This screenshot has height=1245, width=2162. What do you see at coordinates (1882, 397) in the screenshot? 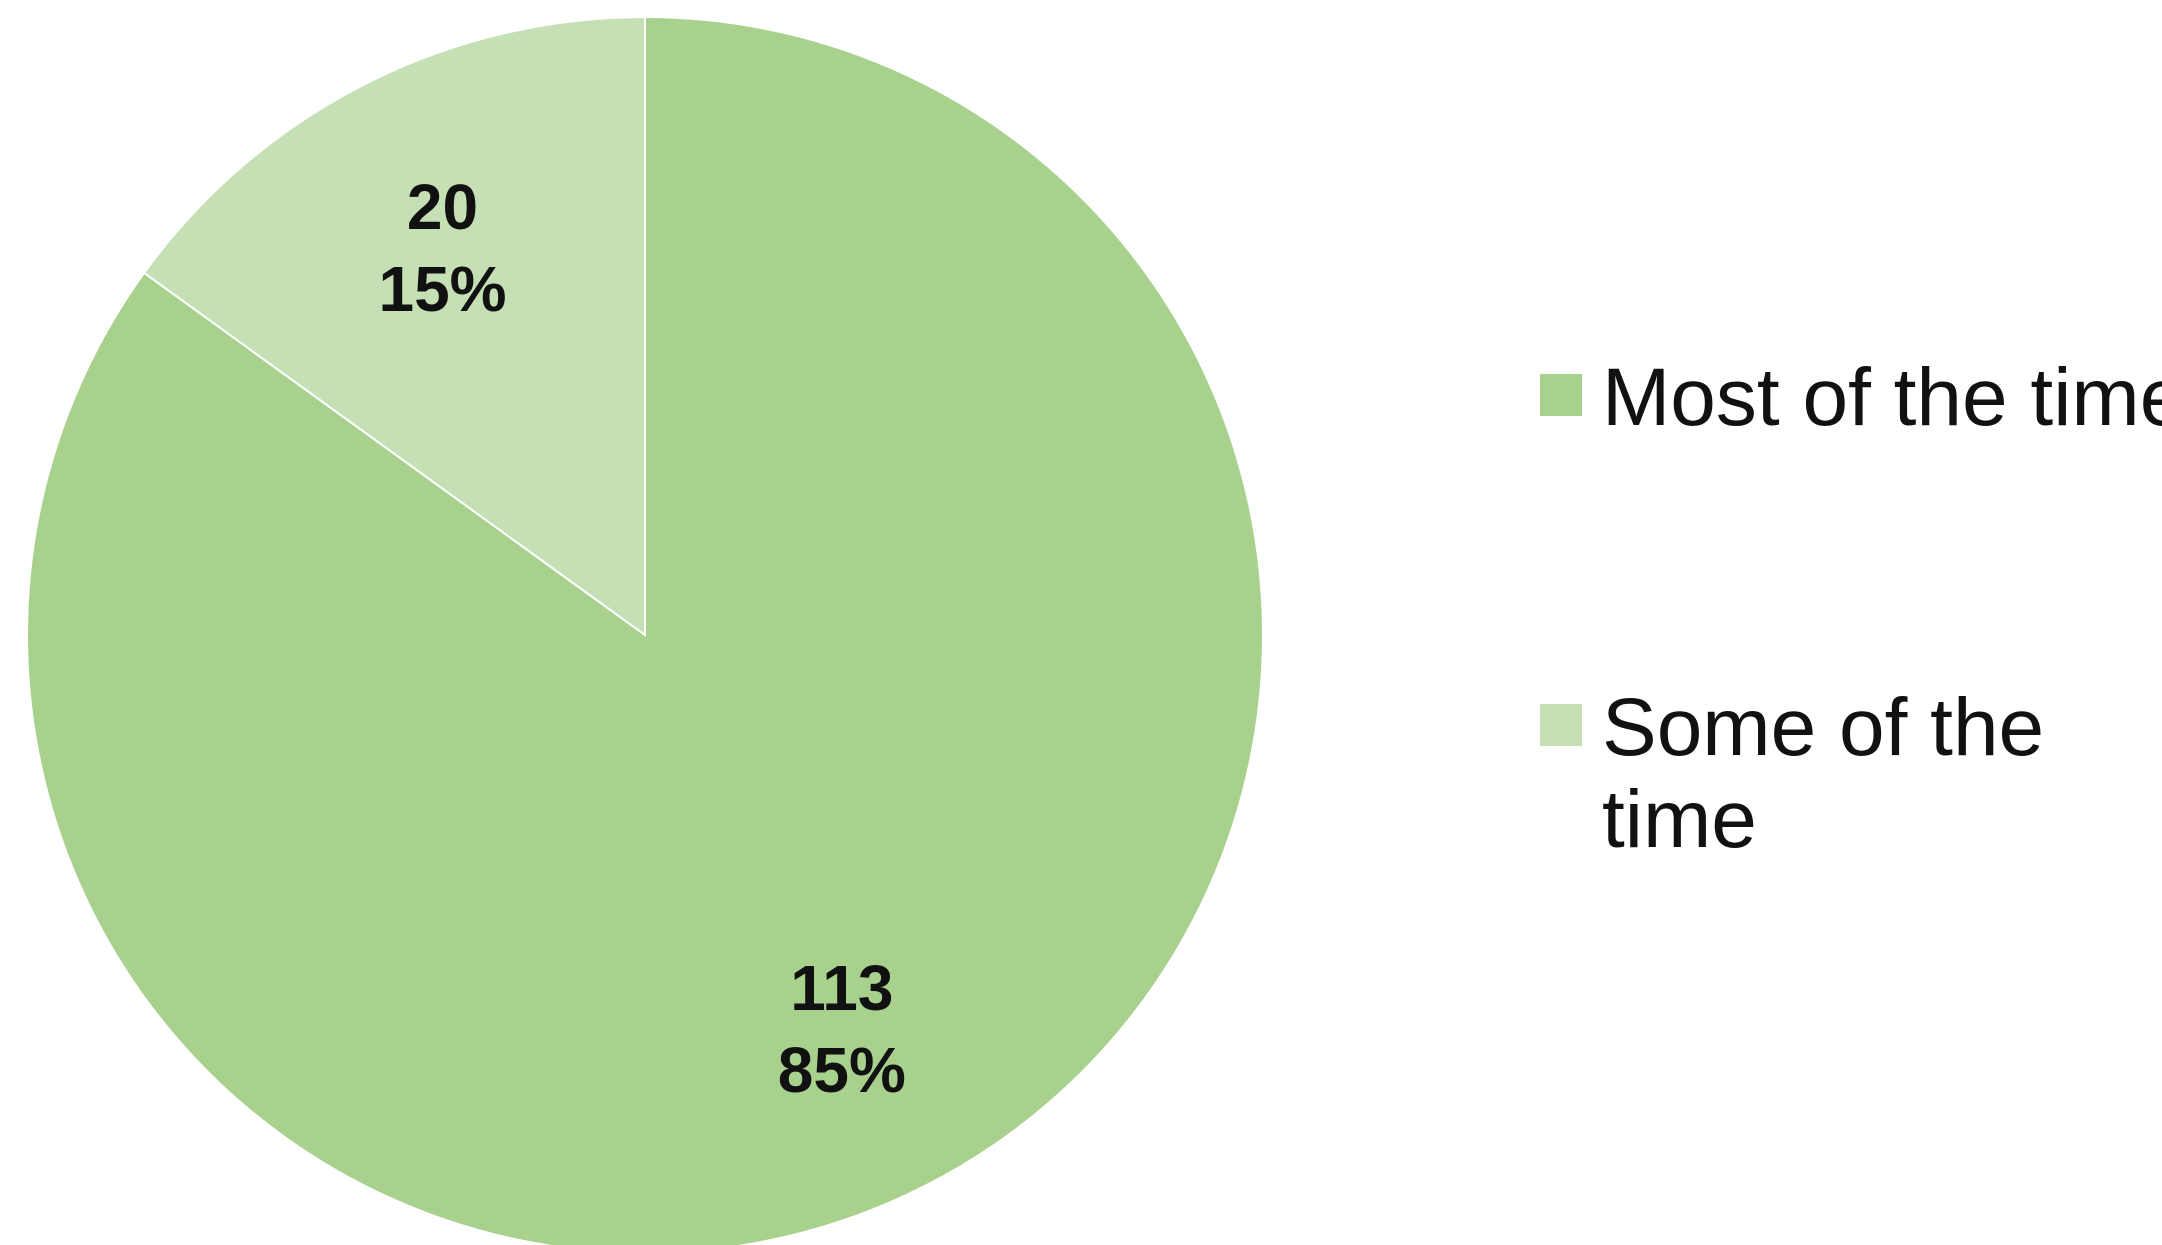
I see `legend-label-most-of-the-time: Most of the time` at bounding box center [1882, 397].